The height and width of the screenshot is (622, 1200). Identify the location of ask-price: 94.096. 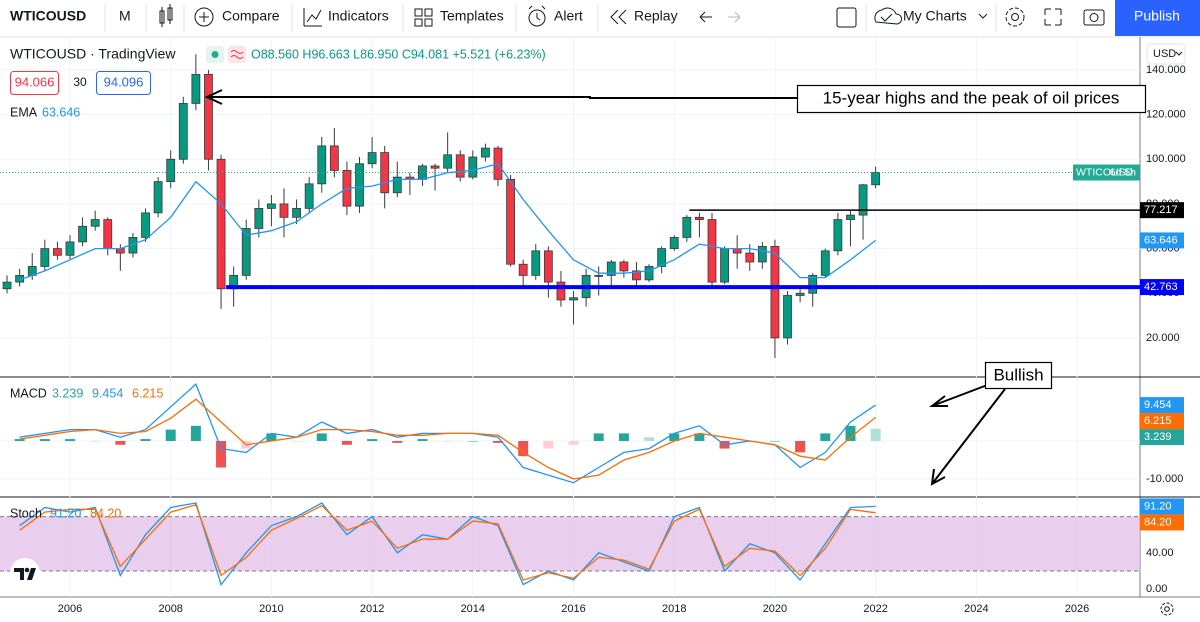
(124, 81).